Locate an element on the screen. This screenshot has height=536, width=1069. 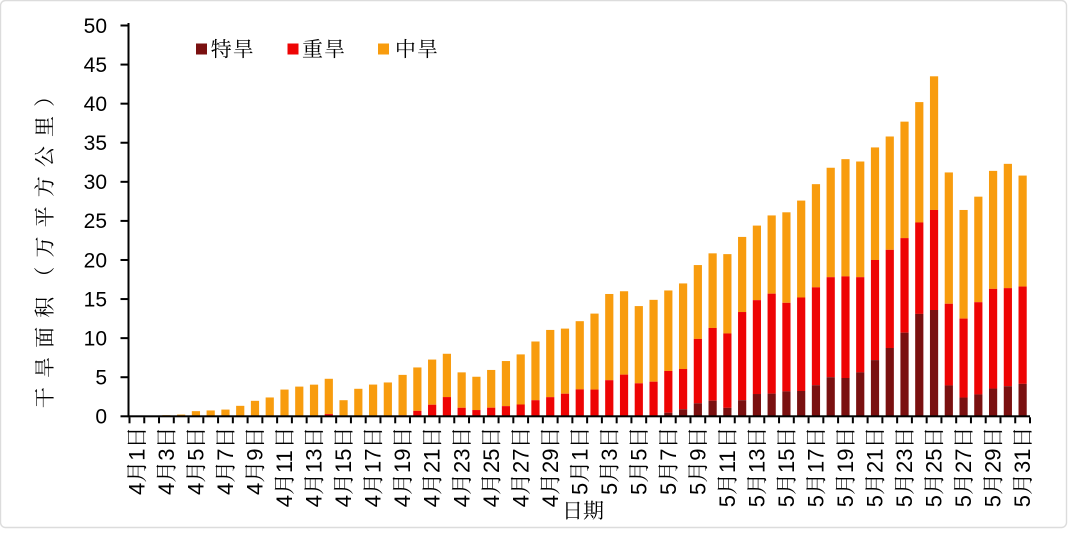
svg-text: 50 is located at coordinates (95, 26).